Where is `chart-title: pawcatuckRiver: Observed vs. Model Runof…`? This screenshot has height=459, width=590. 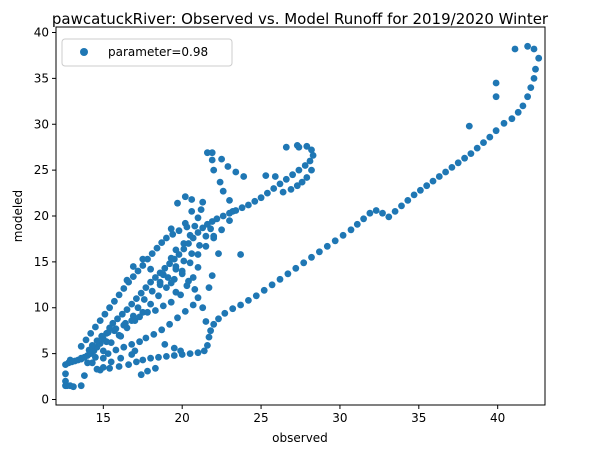 chart-title: pawcatuckRiver: Observed vs. Model Runof… is located at coordinates (300, 19).